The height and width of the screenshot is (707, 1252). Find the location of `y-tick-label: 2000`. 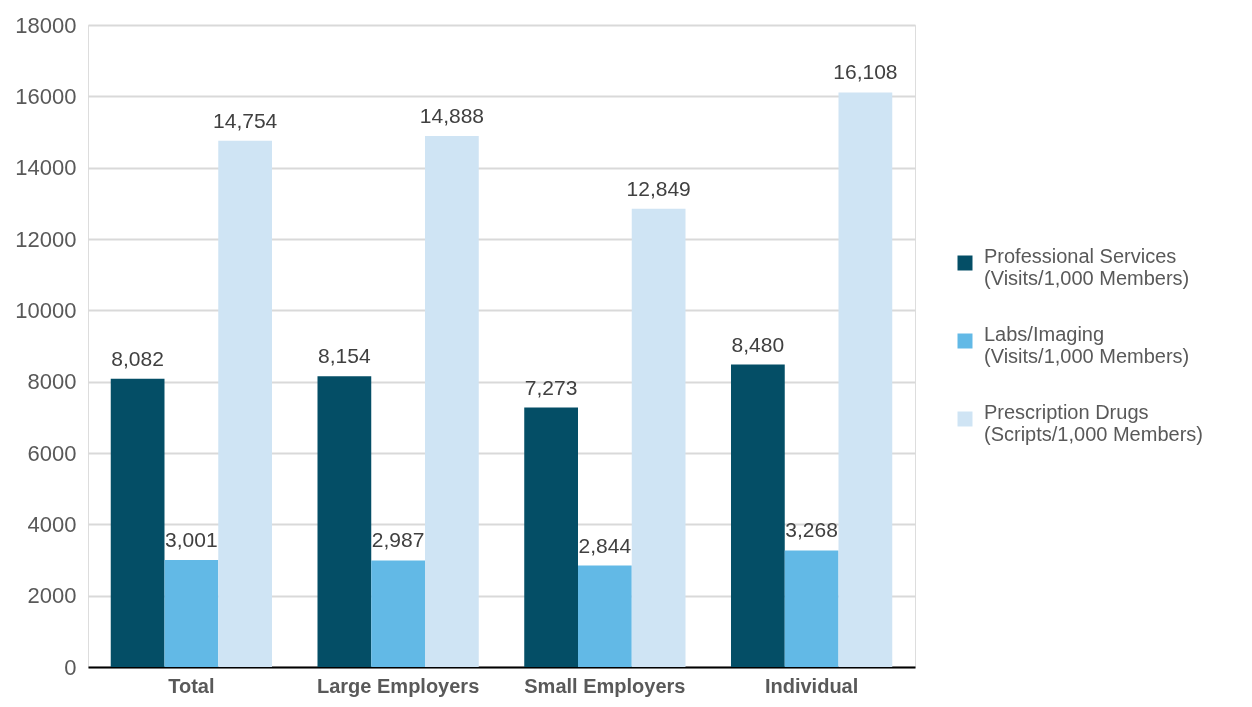

y-tick-label: 2000 is located at coordinates (52, 596).